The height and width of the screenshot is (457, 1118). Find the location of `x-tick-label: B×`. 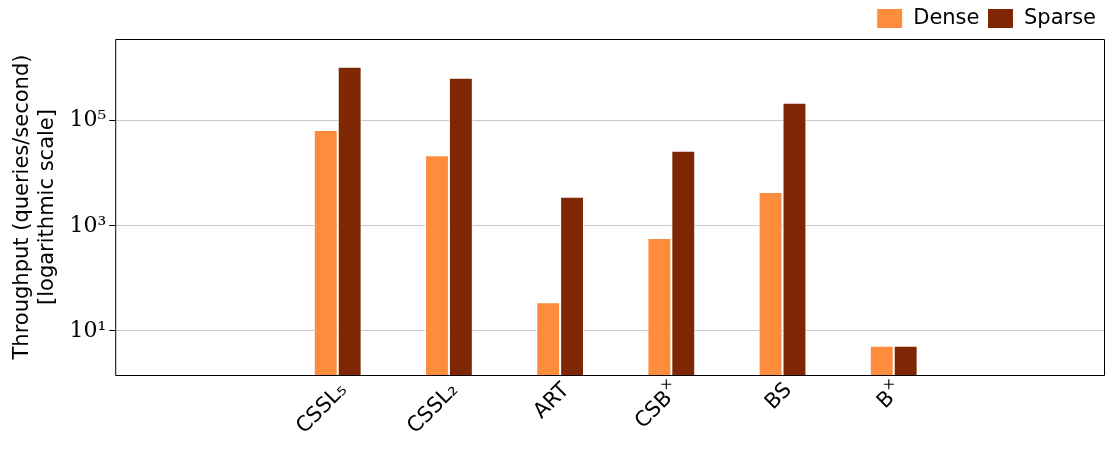

x-tick-label: B× is located at coordinates (885, 393).